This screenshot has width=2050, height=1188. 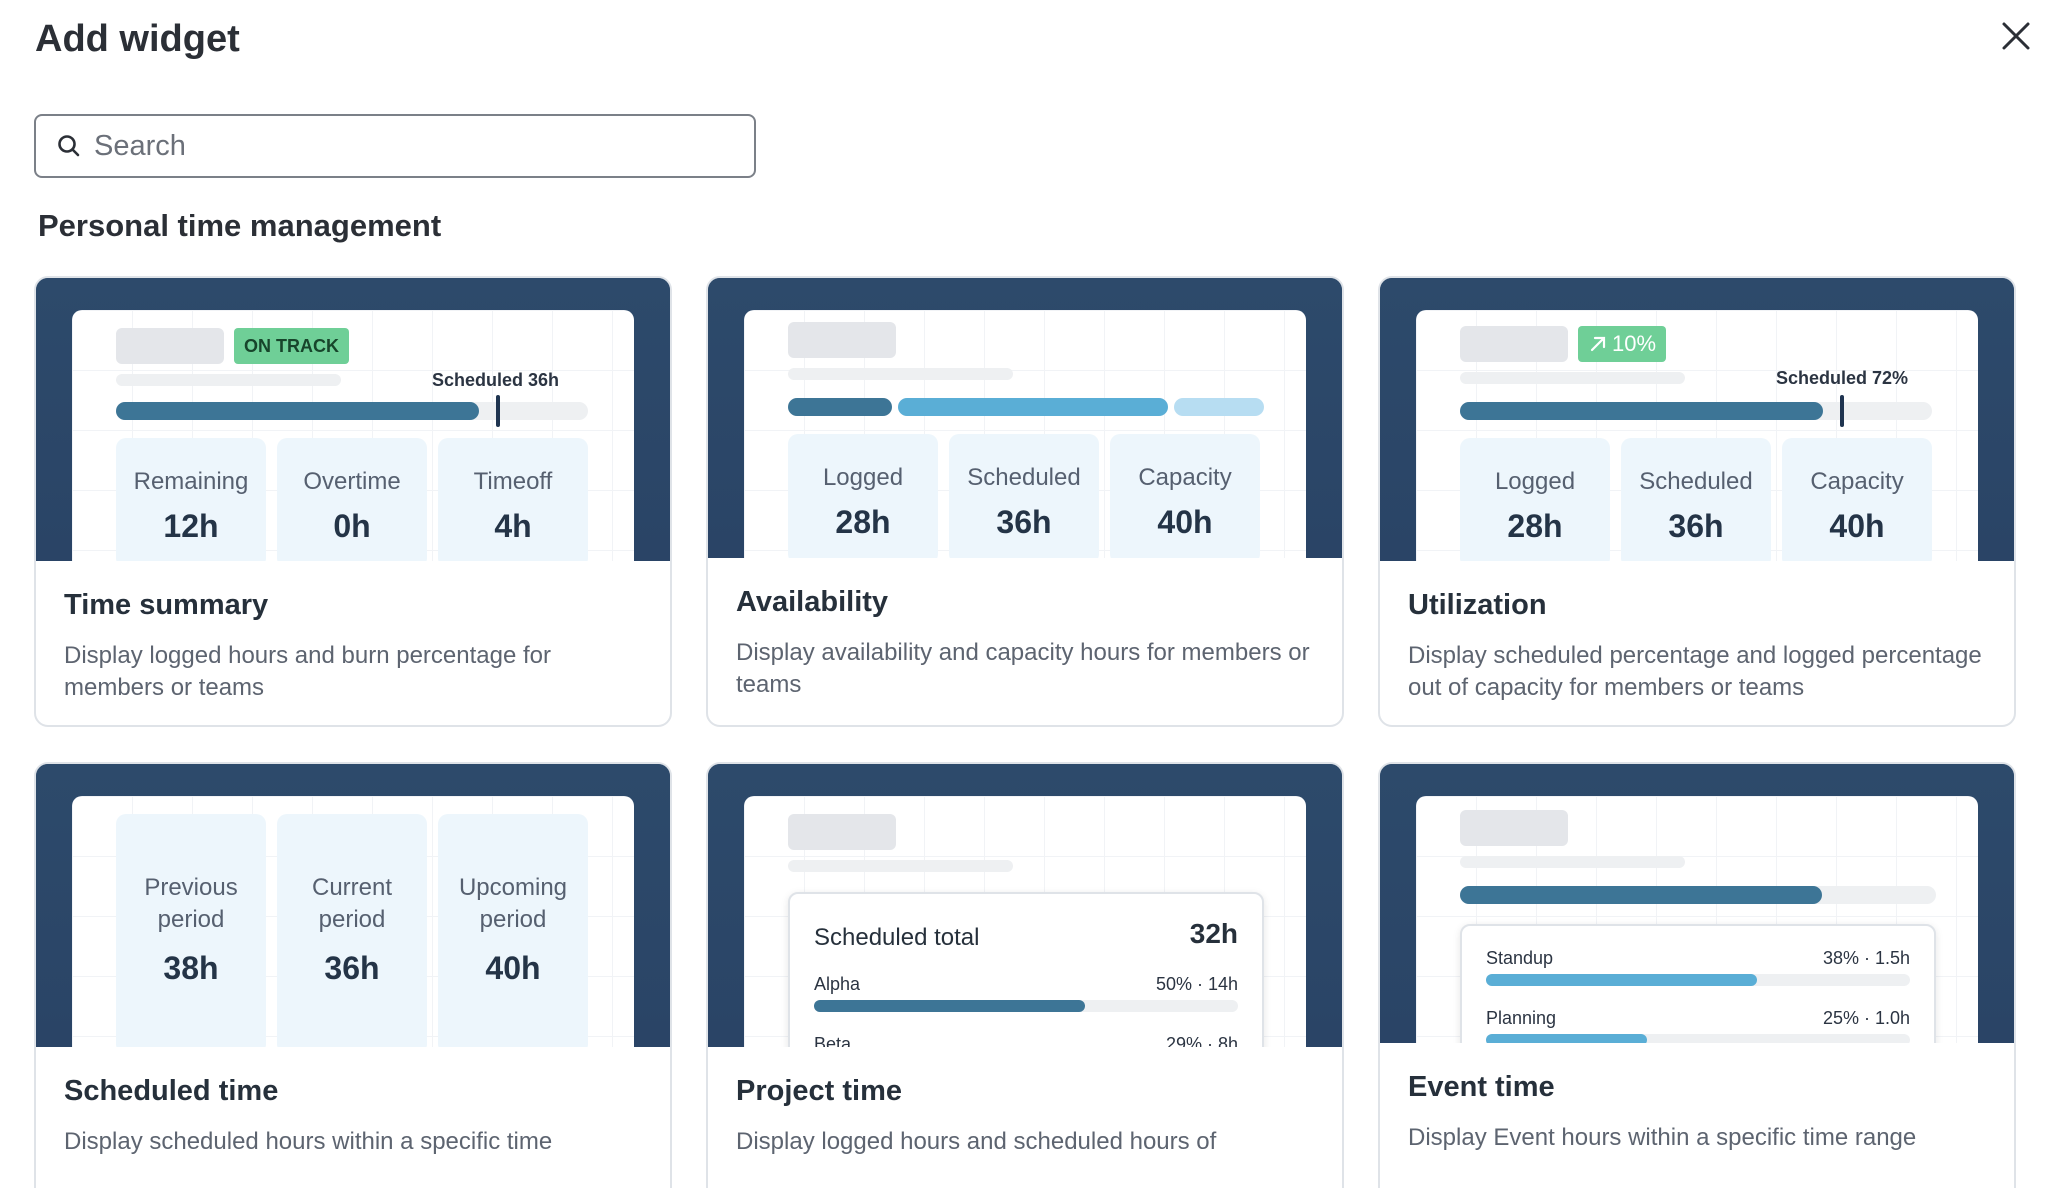 I want to click on widget-title: Scheduled time, so click(x=171, y=1091).